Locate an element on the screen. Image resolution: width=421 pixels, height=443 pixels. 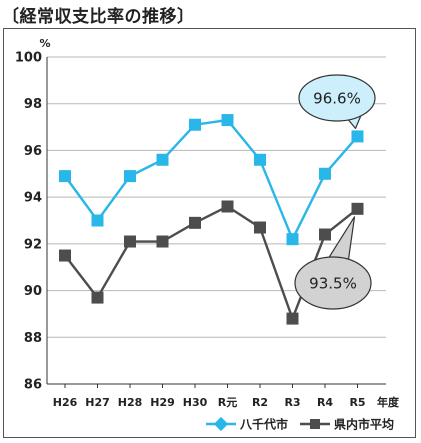
y-tick-label: 88 is located at coordinates (33, 338).